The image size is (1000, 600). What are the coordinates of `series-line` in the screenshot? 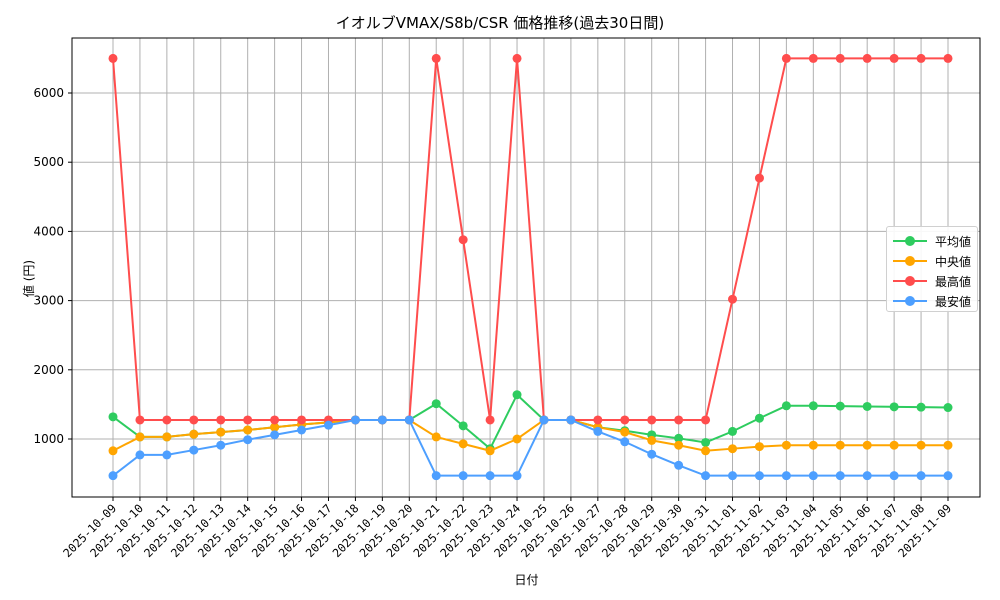 It's located at (530, 422).